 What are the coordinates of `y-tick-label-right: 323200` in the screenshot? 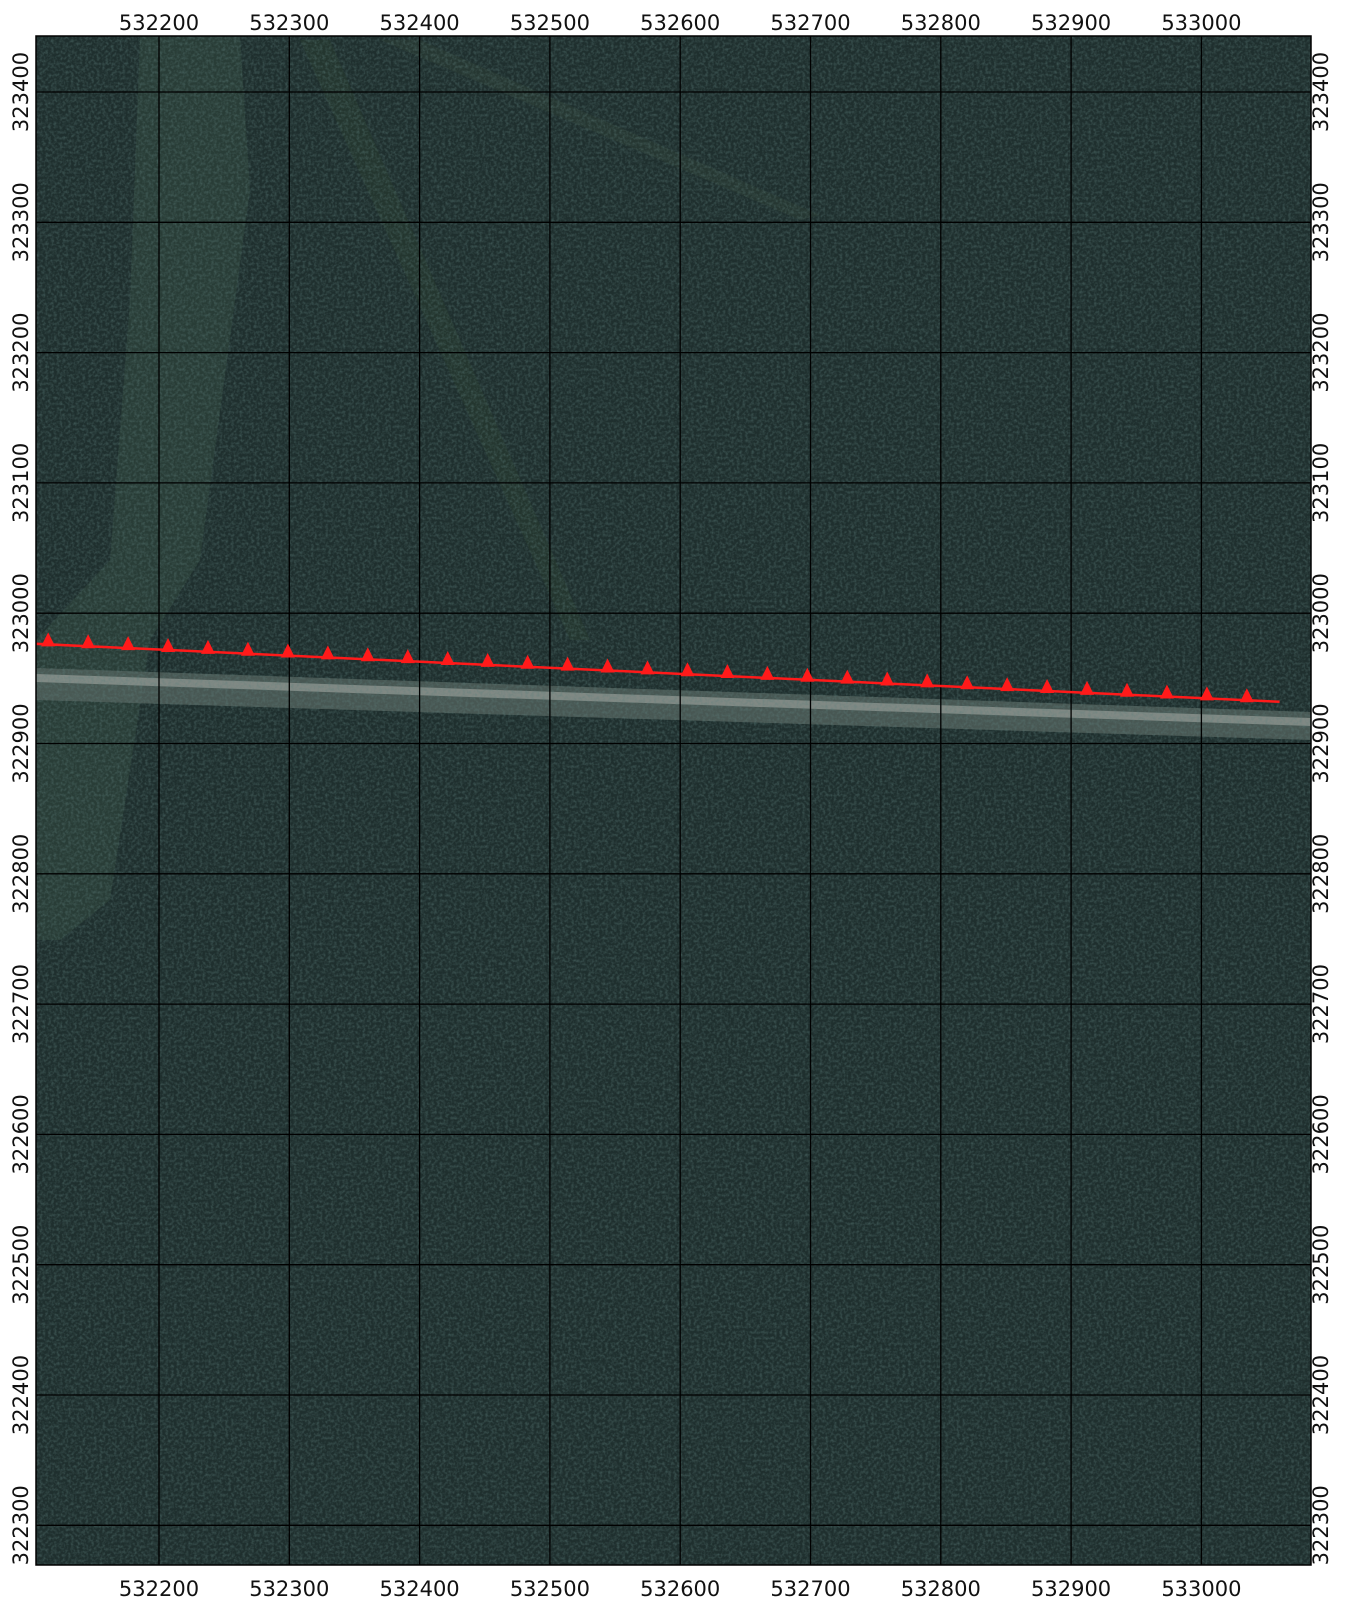 It's located at (1321, 353).